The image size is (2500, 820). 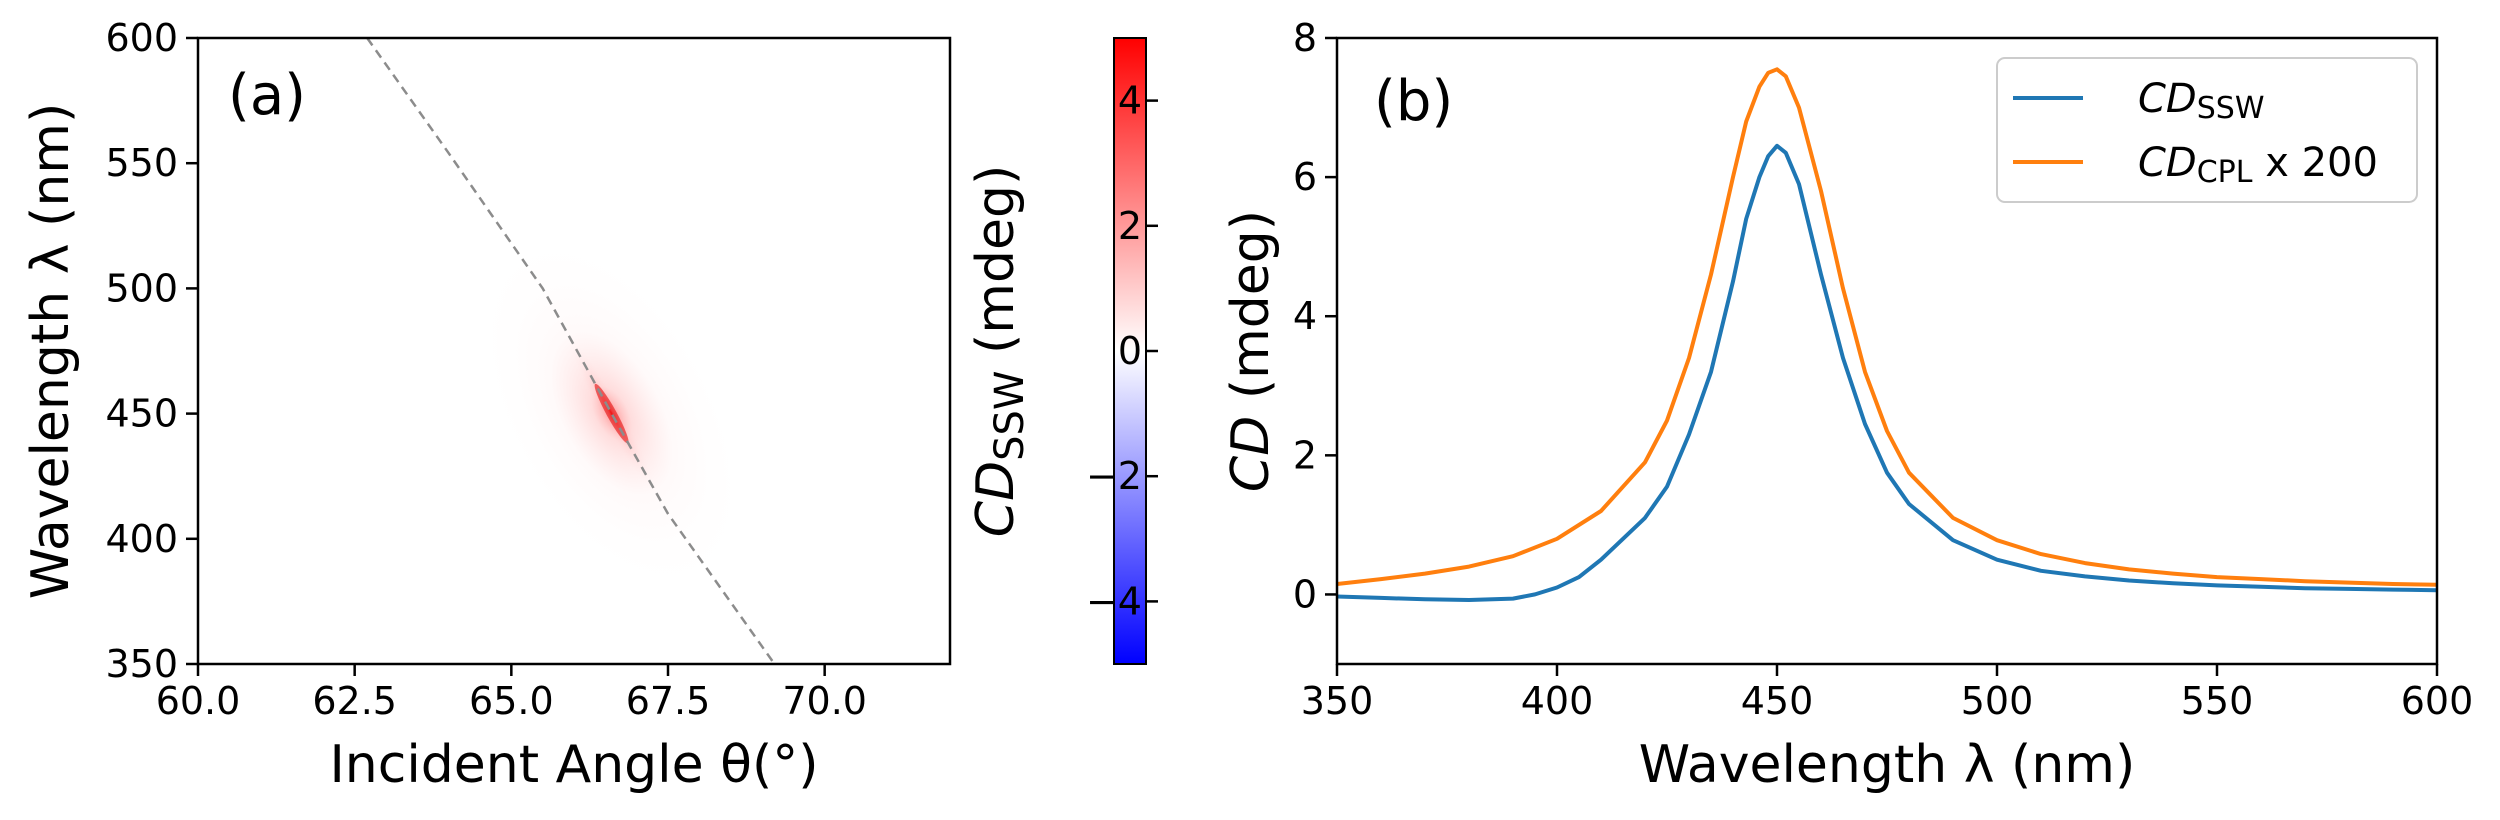 I want to click on legend-box, so click(x=2207, y=130).